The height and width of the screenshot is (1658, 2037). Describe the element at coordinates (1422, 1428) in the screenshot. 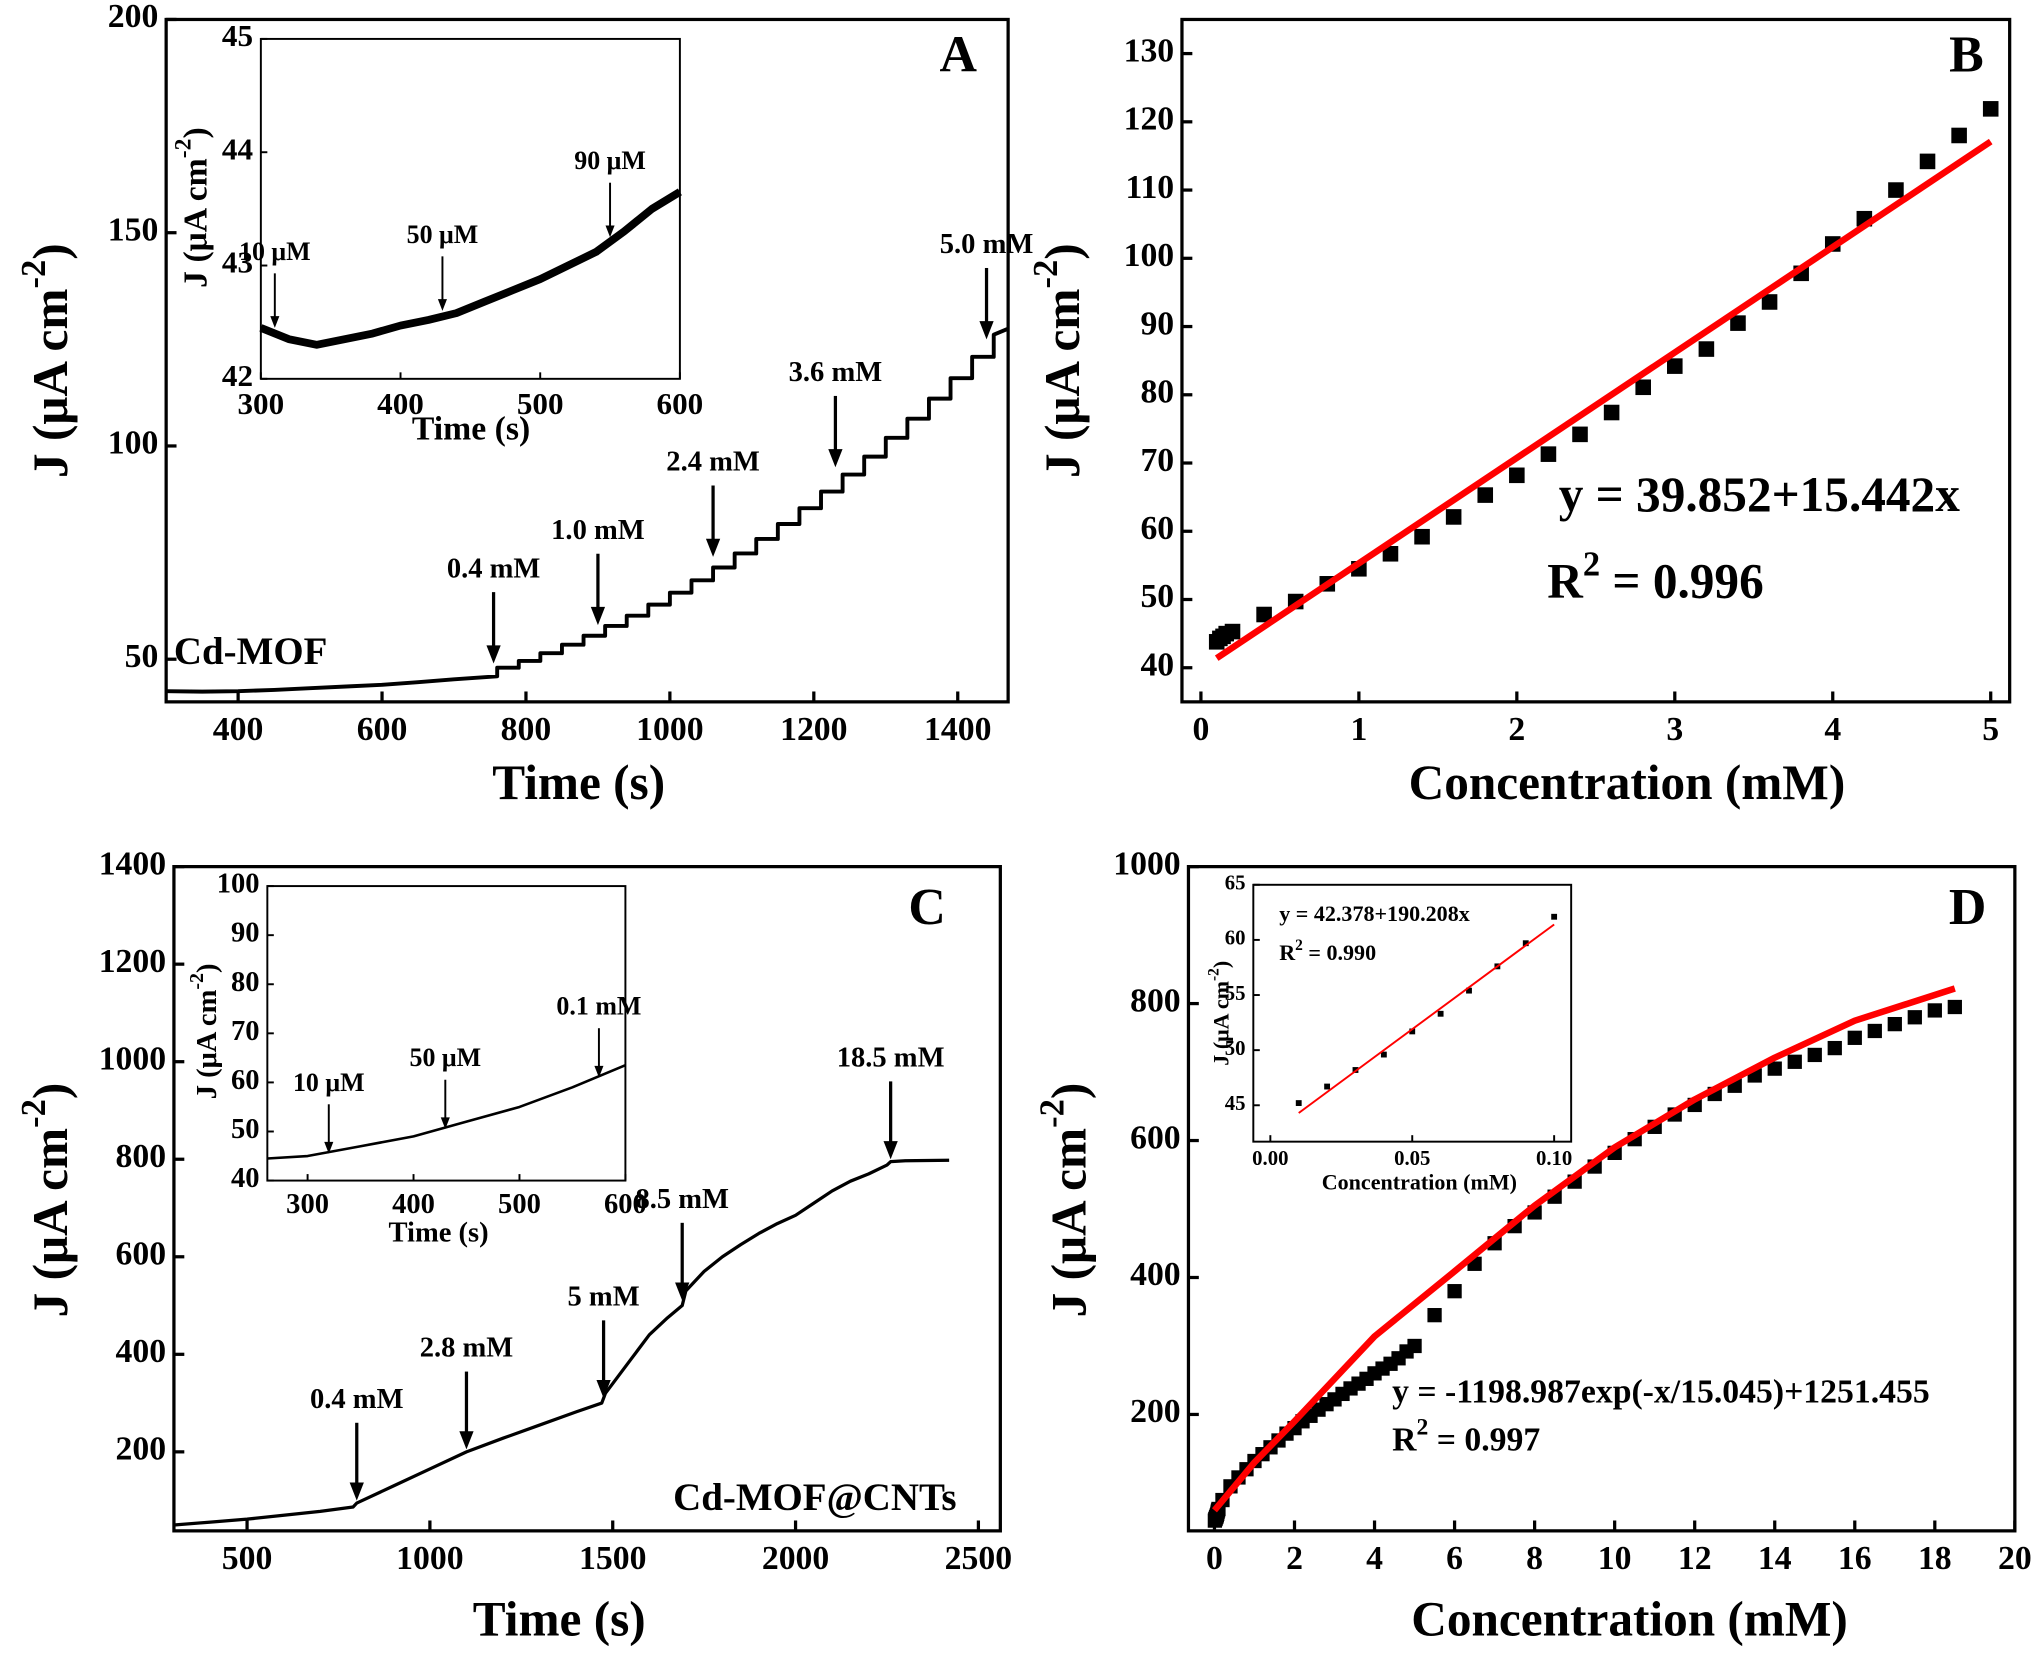

I see `superscript: 2` at that location.